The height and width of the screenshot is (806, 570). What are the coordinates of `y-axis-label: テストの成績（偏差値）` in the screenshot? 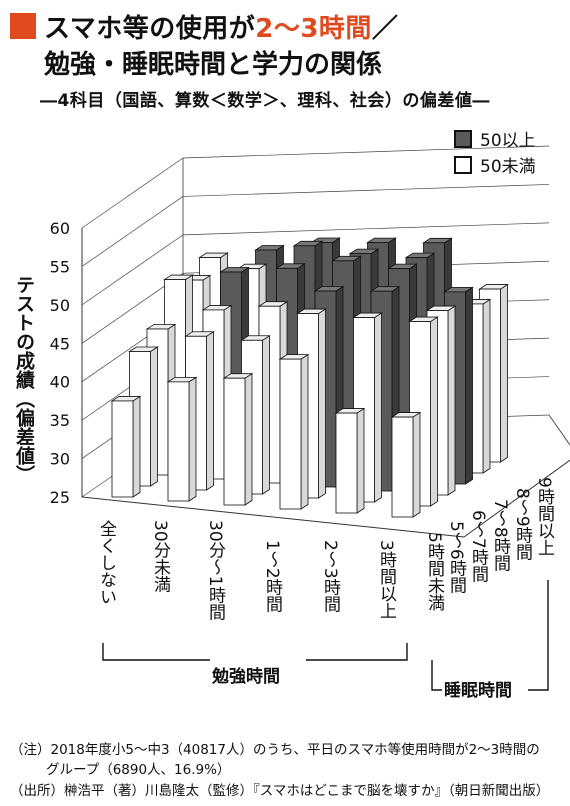 It's located at (24, 379).